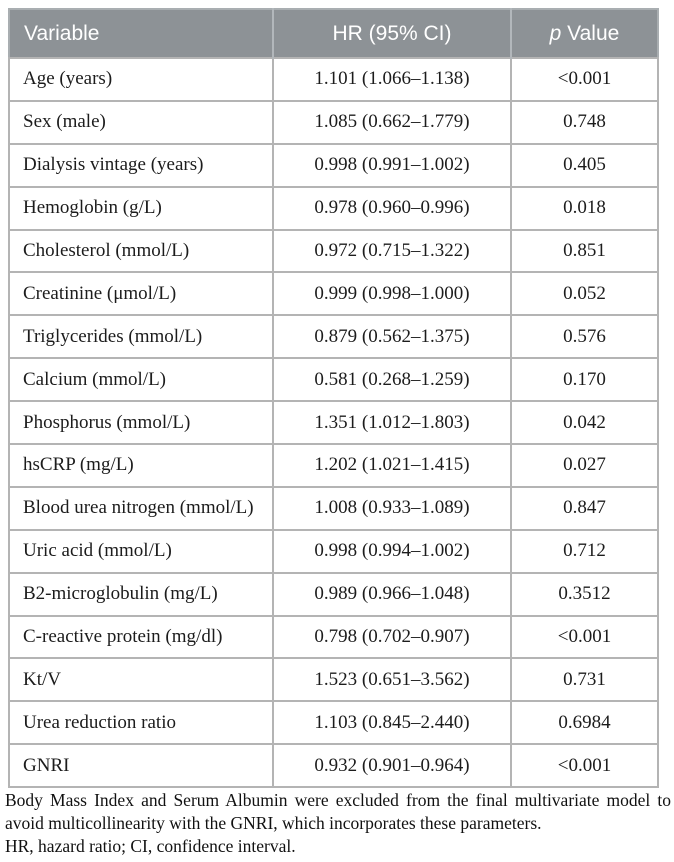 Image resolution: width=674 pixels, height=862 pixels. Describe the element at coordinates (584, 508) in the screenshot. I see `cell-p-value: 0.847` at that location.